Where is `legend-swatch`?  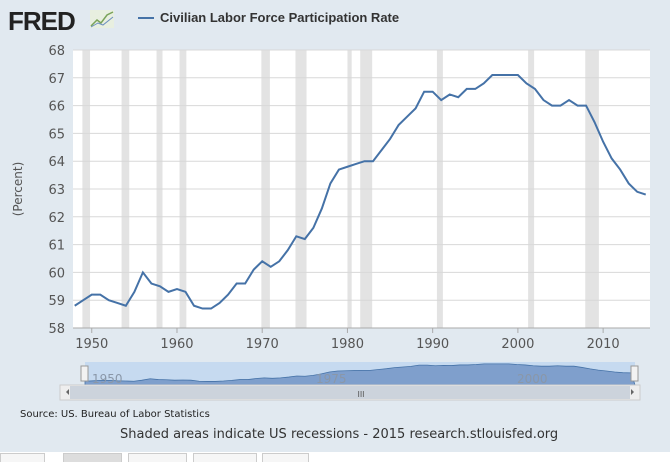
legend-swatch is located at coordinates (146, 17).